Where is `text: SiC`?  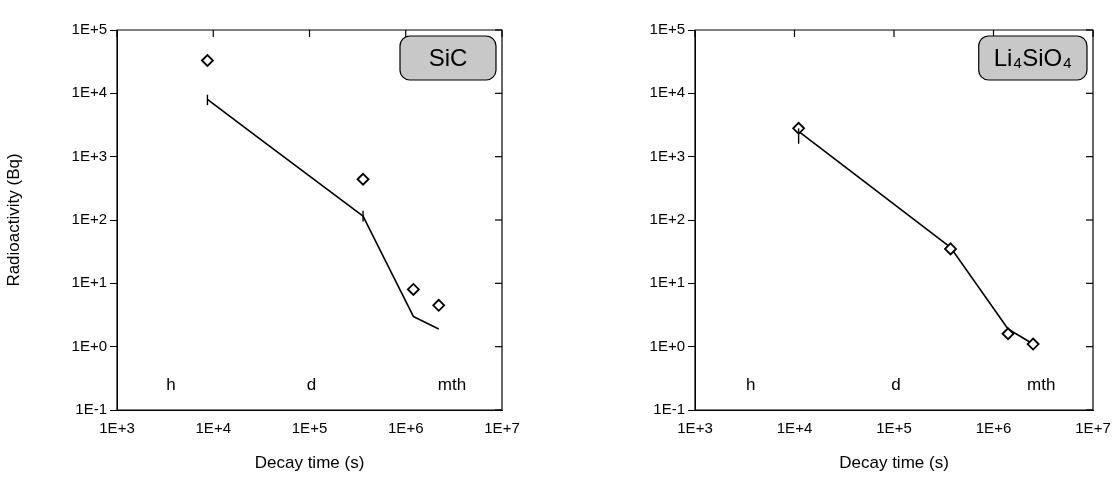
text: SiC is located at coordinates (448, 57).